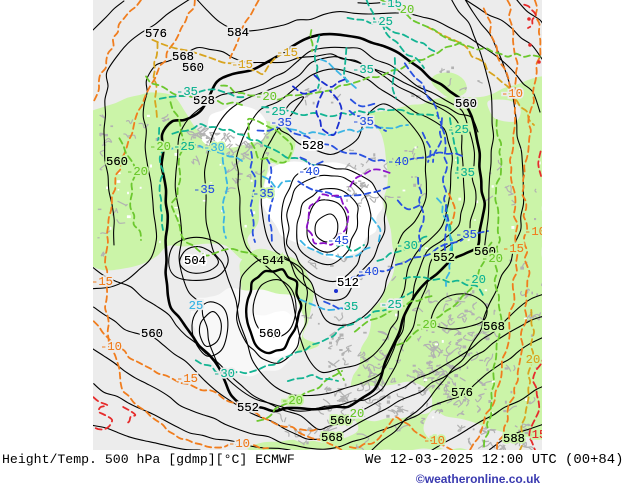 The image size is (634, 495). What do you see at coordinates (351, 307) in the screenshot?
I see `svg-text: 35` at bounding box center [351, 307].